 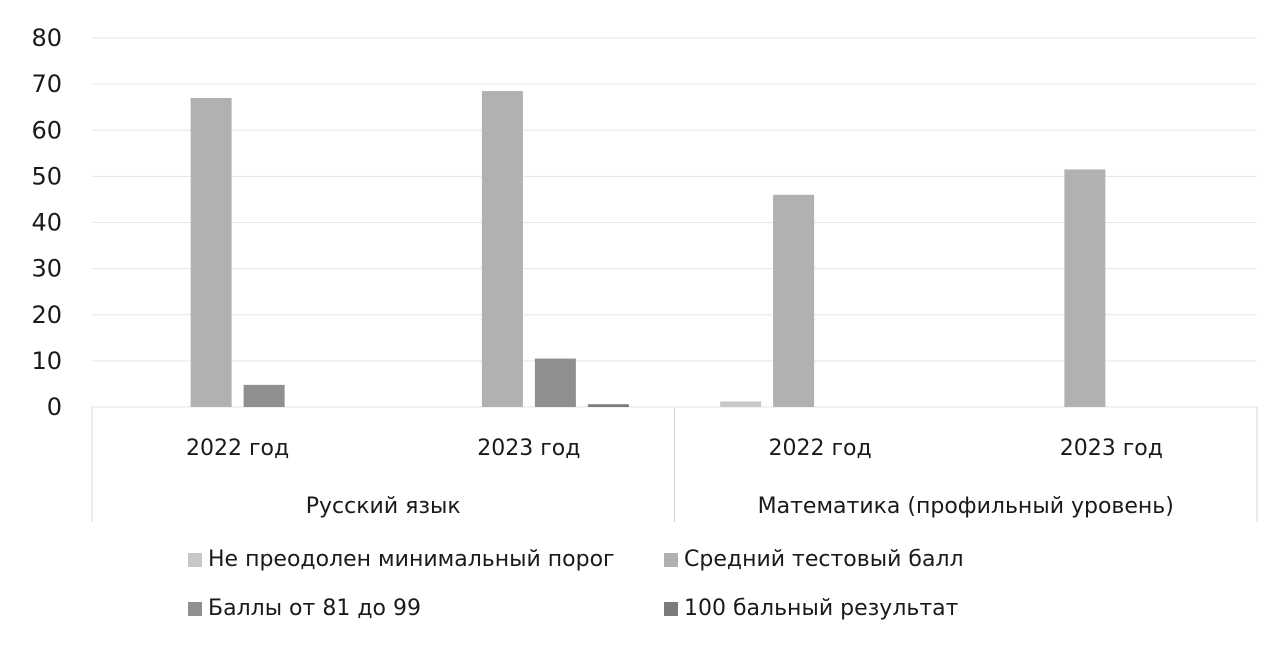 What do you see at coordinates (46, 223) in the screenshot?
I see `y-tick-label: 40` at bounding box center [46, 223].